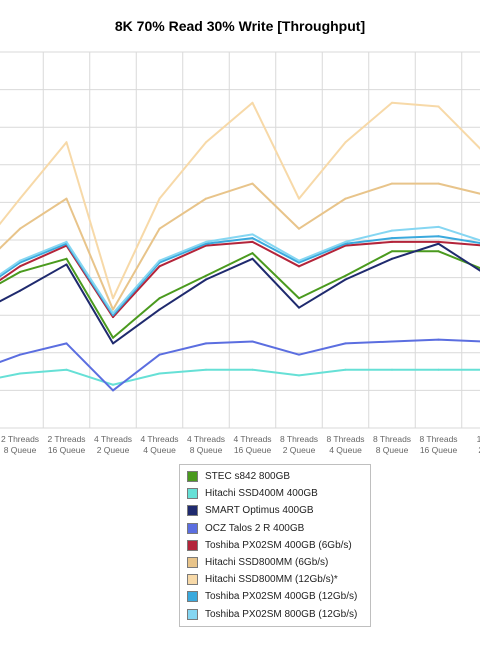 The image size is (480, 650). I want to click on legend-label: Hitachi SSD800MM (6Gb/s), so click(267, 563).